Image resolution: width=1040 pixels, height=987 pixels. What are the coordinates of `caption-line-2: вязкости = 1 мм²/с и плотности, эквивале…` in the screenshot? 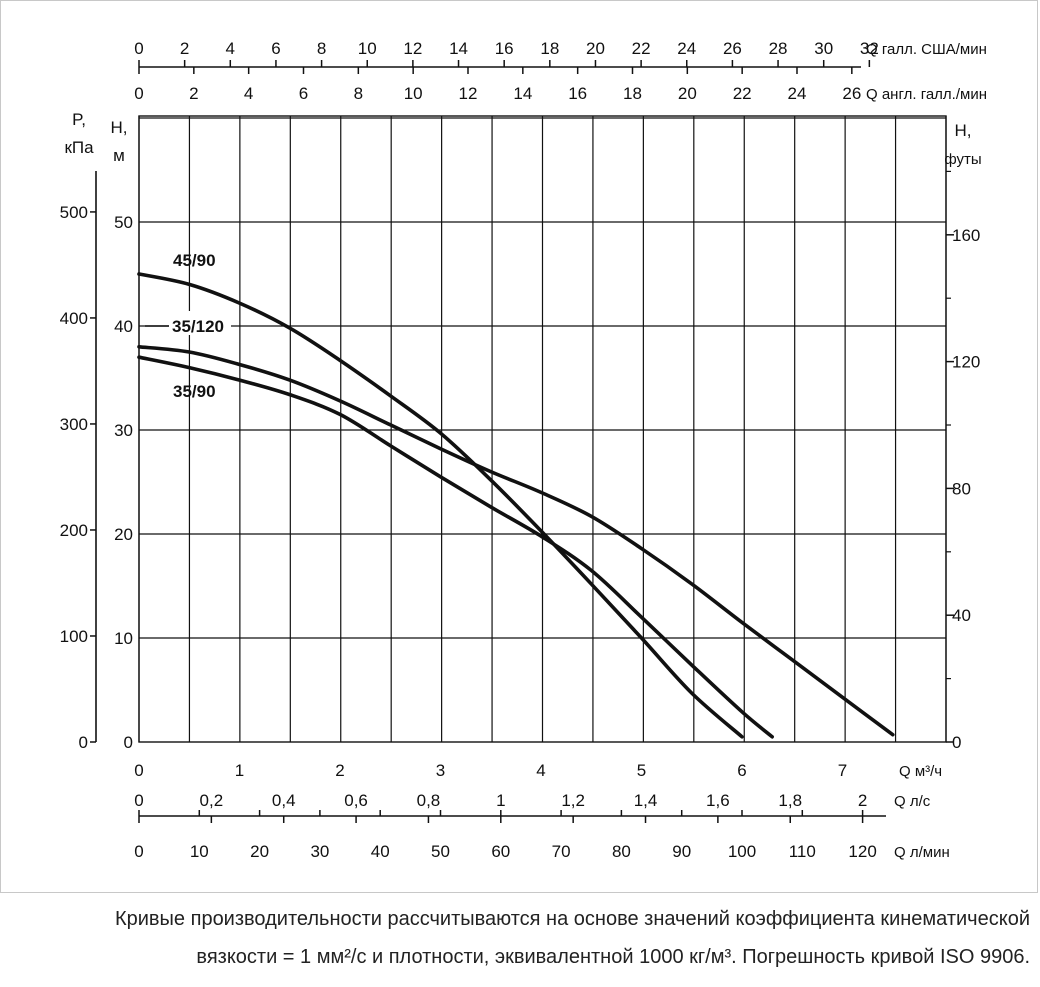 It's located at (613, 957).